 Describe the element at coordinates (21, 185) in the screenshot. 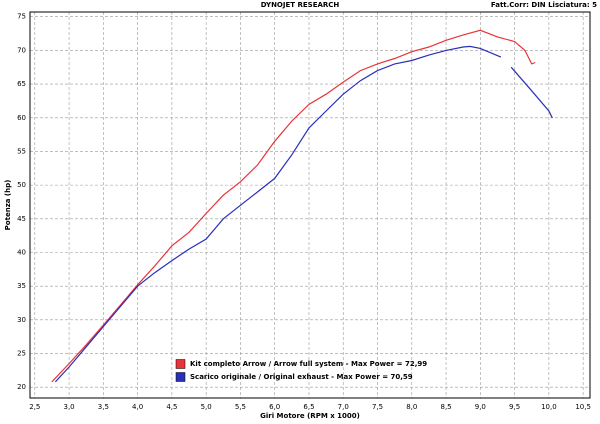

I see `y-tick-label: 50` at that location.